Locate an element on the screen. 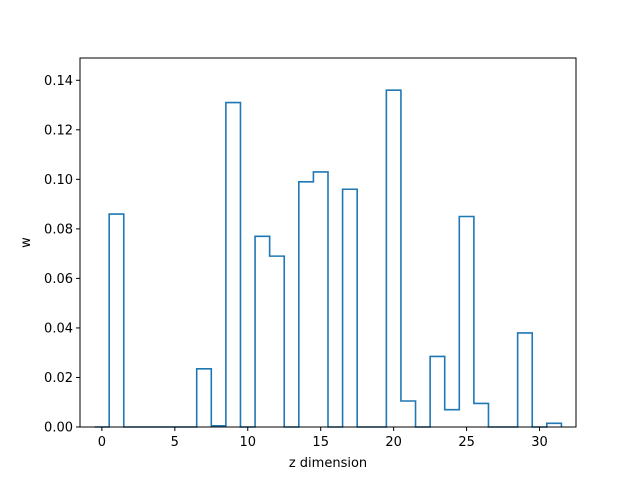 The height and width of the screenshot is (480, 640). x-tick-label: 25 is located at coordinates (466, 442).